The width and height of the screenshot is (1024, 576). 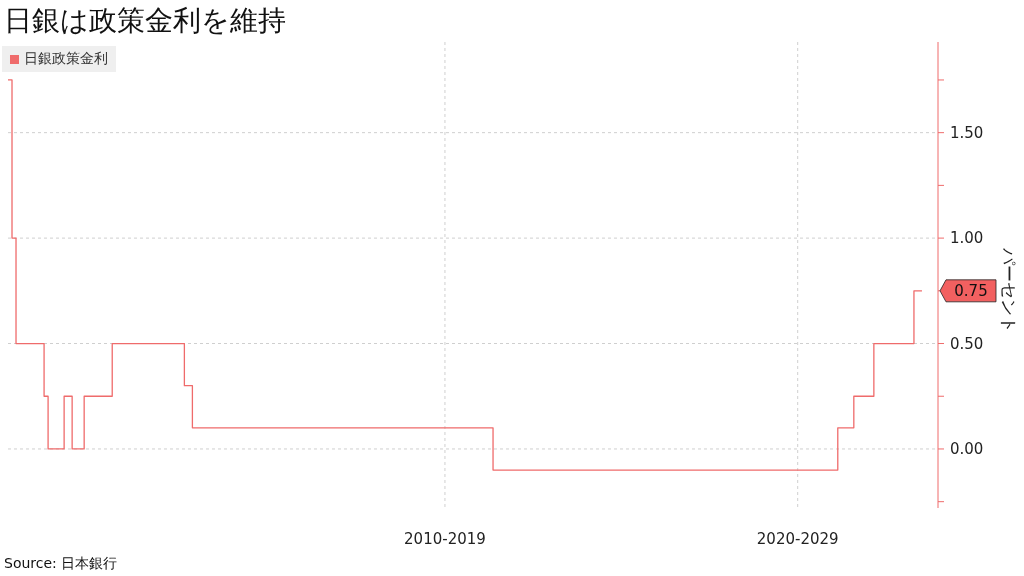 I want to click on chart-title: 日銀は政策金利を維持, so click(x=145, y=21).